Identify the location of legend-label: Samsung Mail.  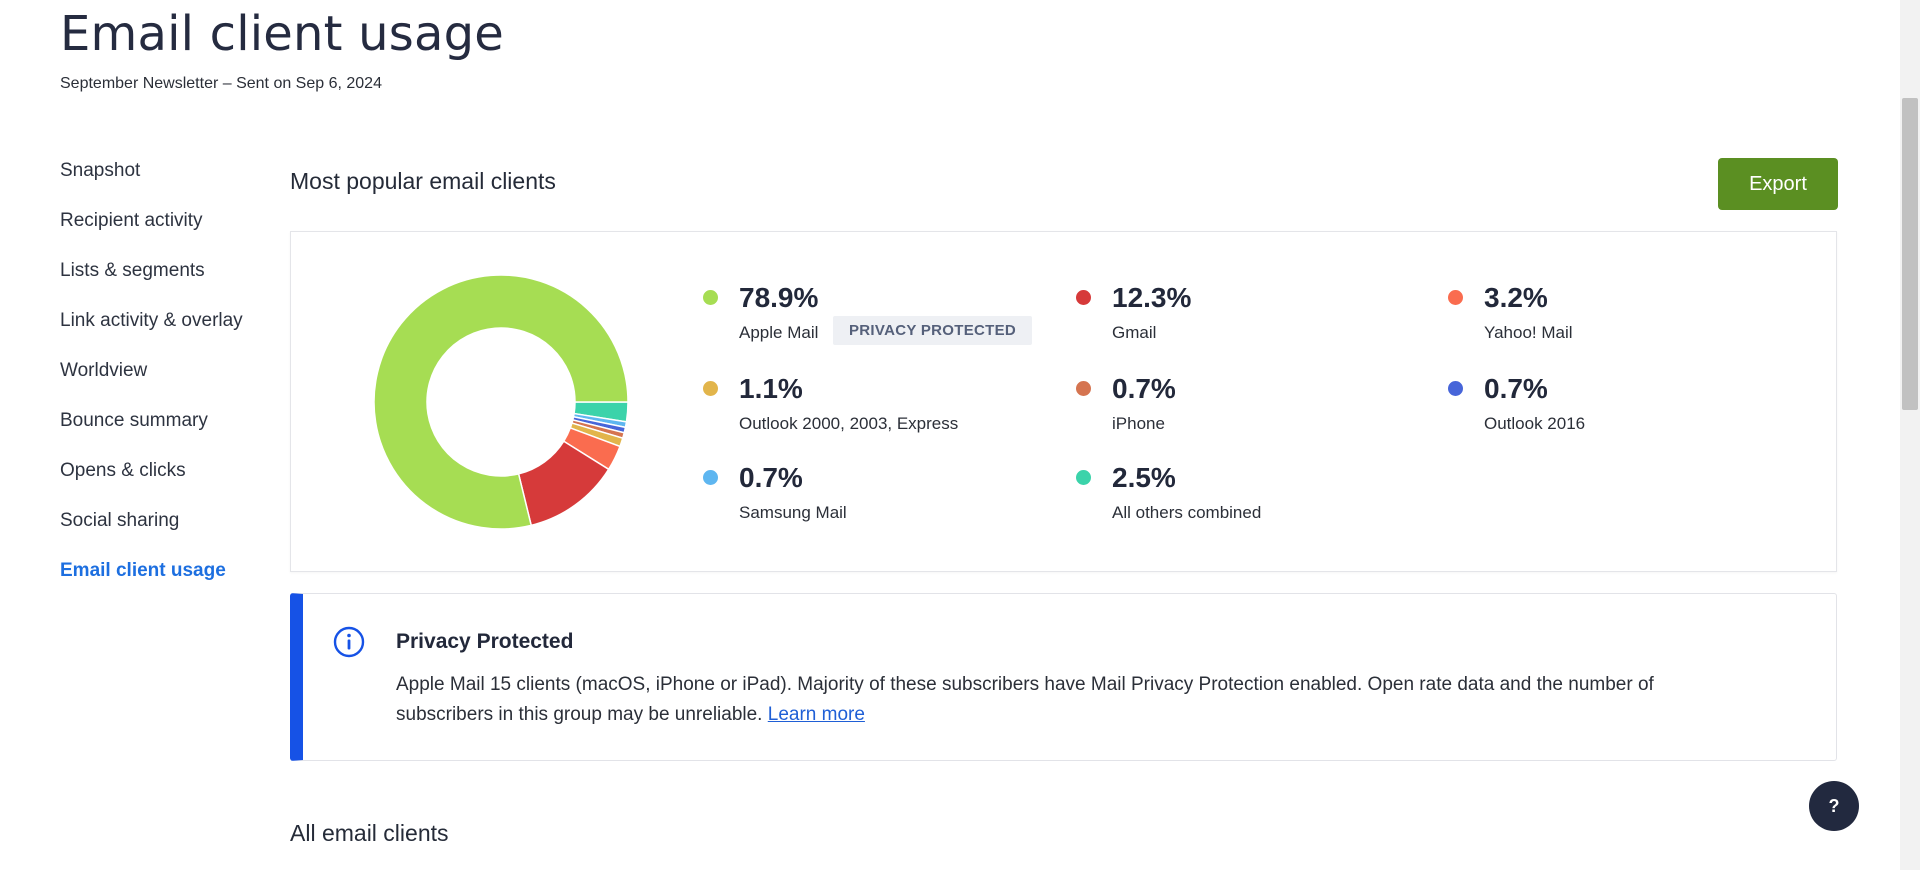
(793, 512).